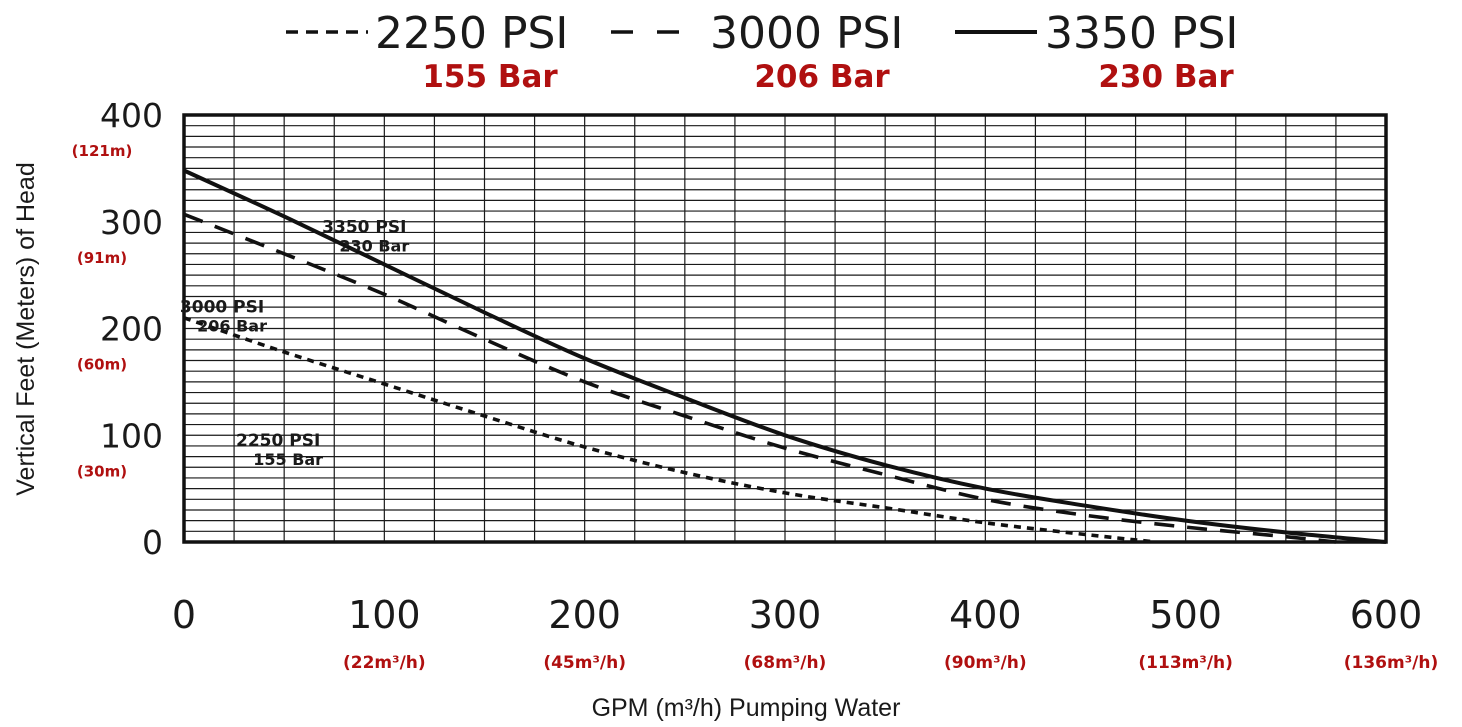 This screenshot has width=1462, height=727. What do you see at coordinates (384, 615) in the screenshot?
I see `x-tick-label: 100` at bounding box center [384, 615].